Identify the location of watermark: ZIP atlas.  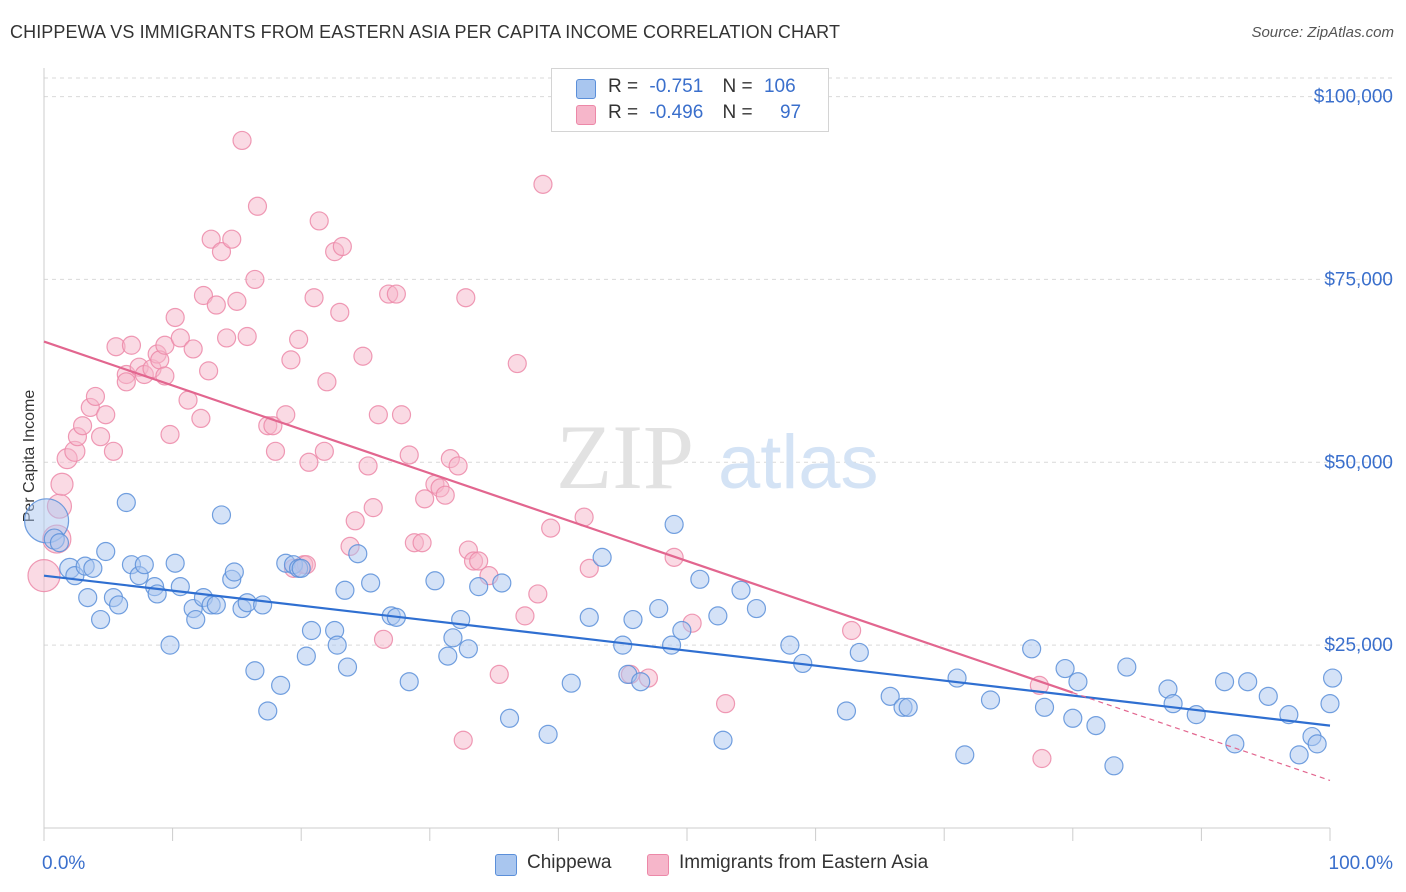
(717, 457).